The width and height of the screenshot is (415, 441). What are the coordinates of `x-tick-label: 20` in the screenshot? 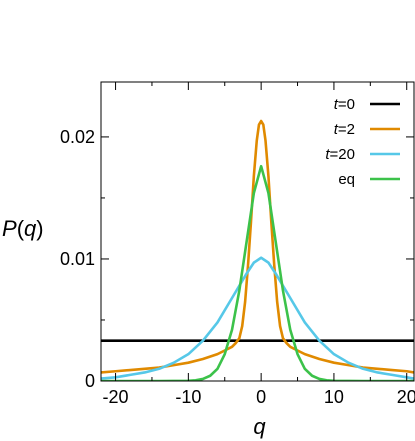 It's located at (406, 397).